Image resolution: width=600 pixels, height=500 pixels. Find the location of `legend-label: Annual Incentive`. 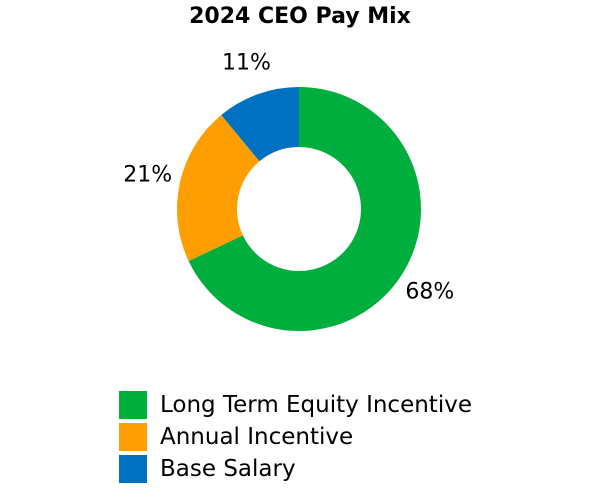

legend-label: Annual Incentive is located at coordinates (257, 437).